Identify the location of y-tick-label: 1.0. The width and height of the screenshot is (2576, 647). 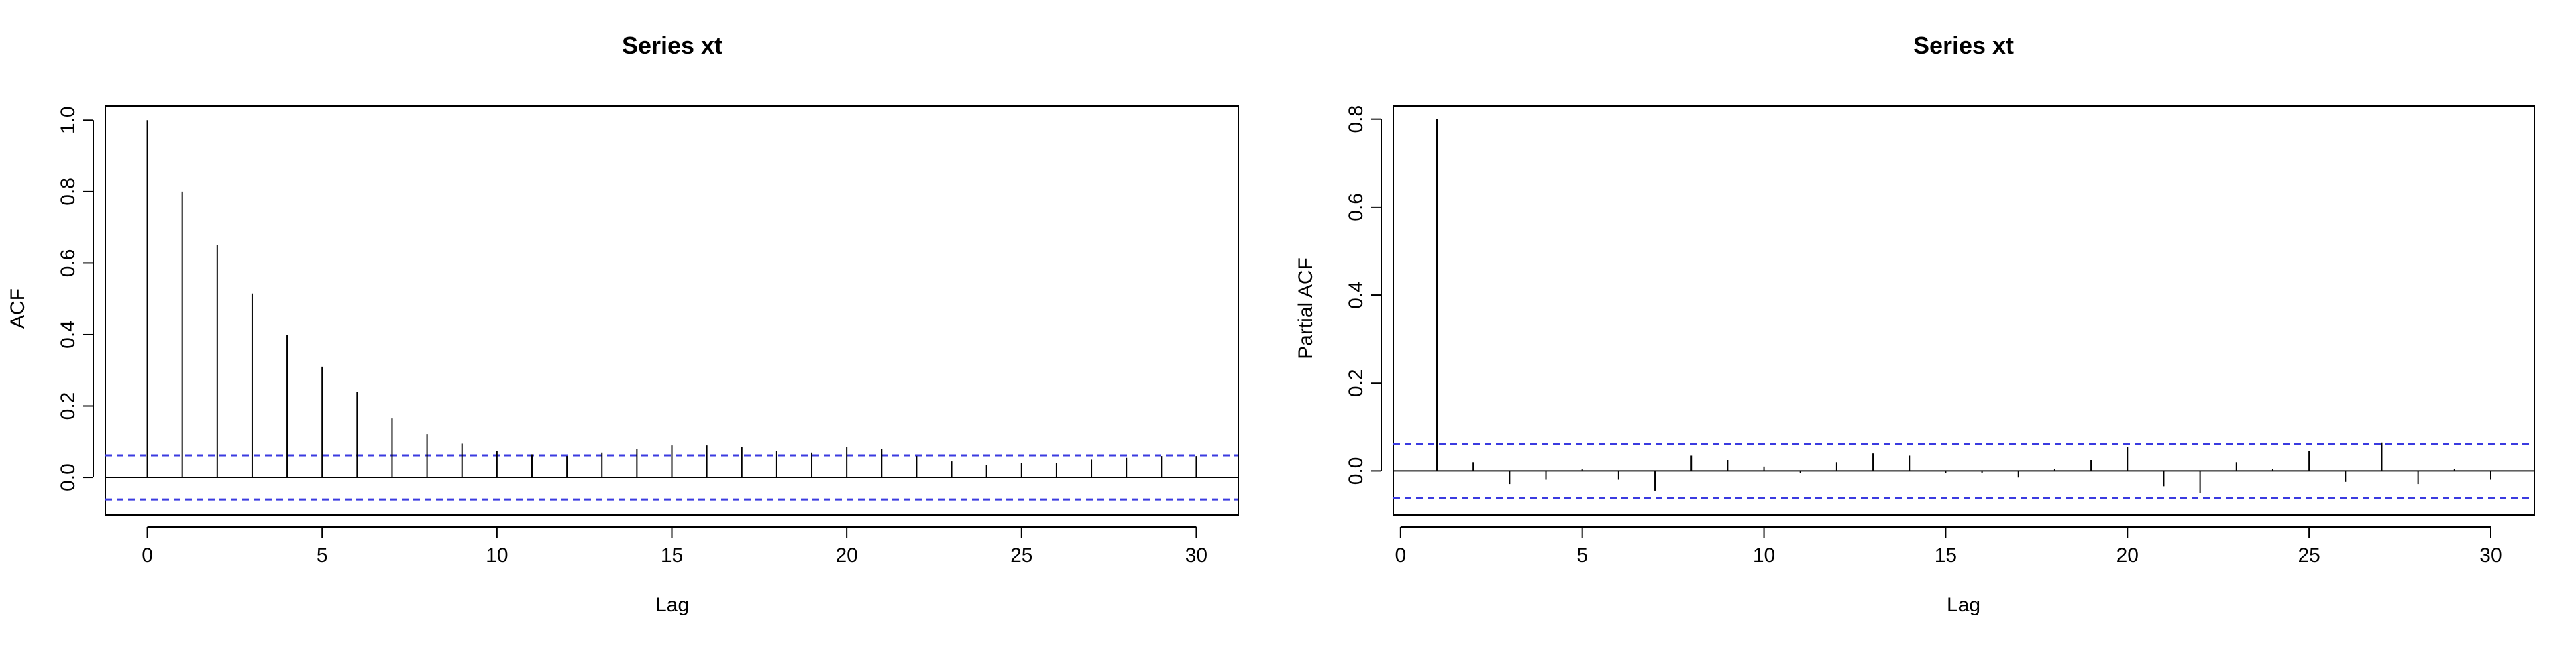
(68, 120).